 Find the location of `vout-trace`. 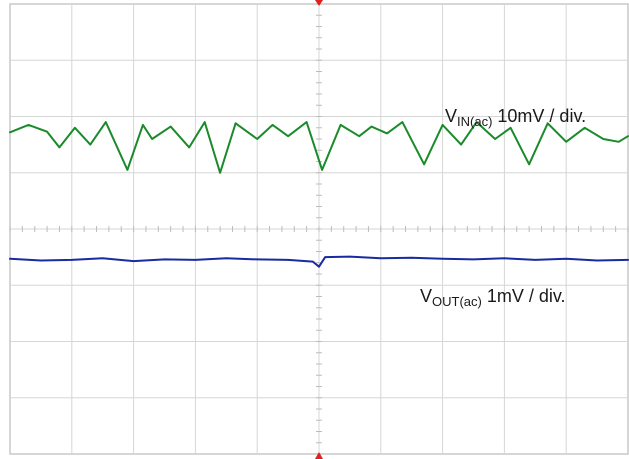

vout-trace is located at coordinates (319, 261).